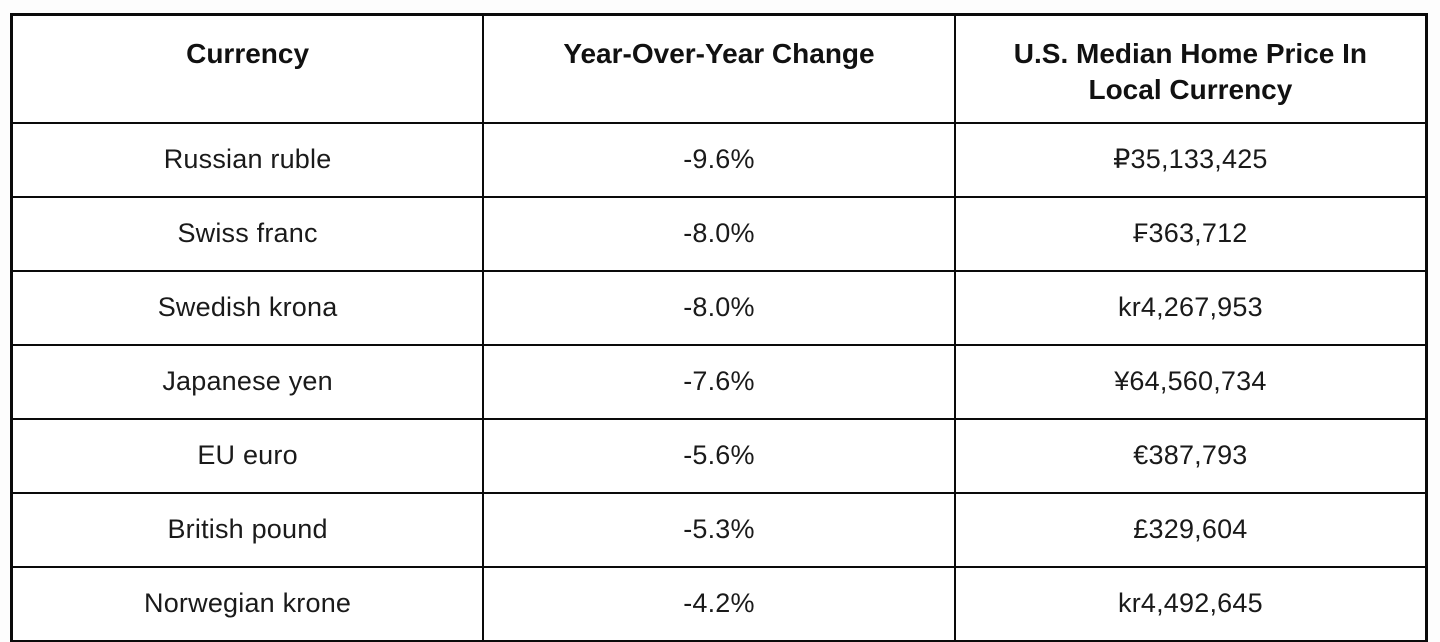 This screenshot has width=1440, height=642. What do you see at coordinates (247, 603) in the screenshot?
I see `cell-currency: Norwegian krone` at bounding box center [247, 603].